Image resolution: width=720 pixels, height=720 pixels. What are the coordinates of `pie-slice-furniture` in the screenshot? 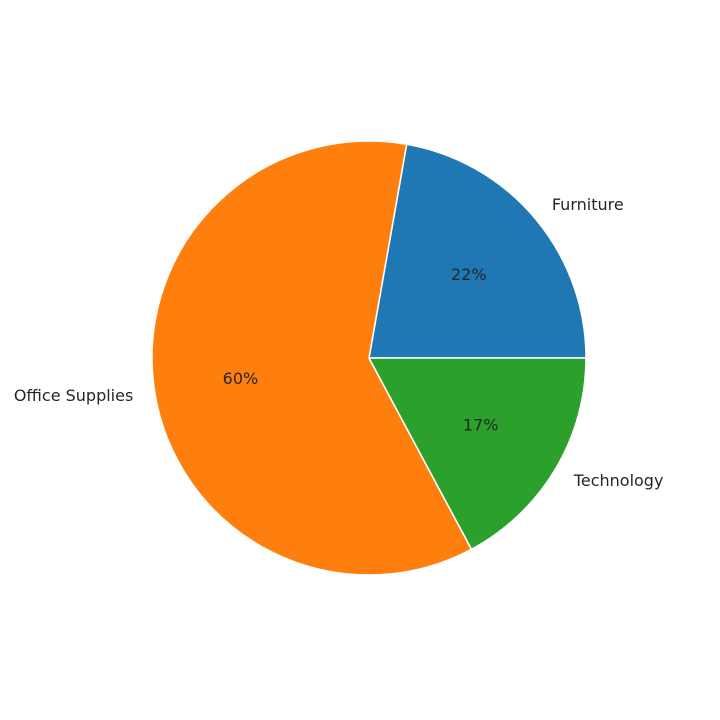 It's located at (477, 251).